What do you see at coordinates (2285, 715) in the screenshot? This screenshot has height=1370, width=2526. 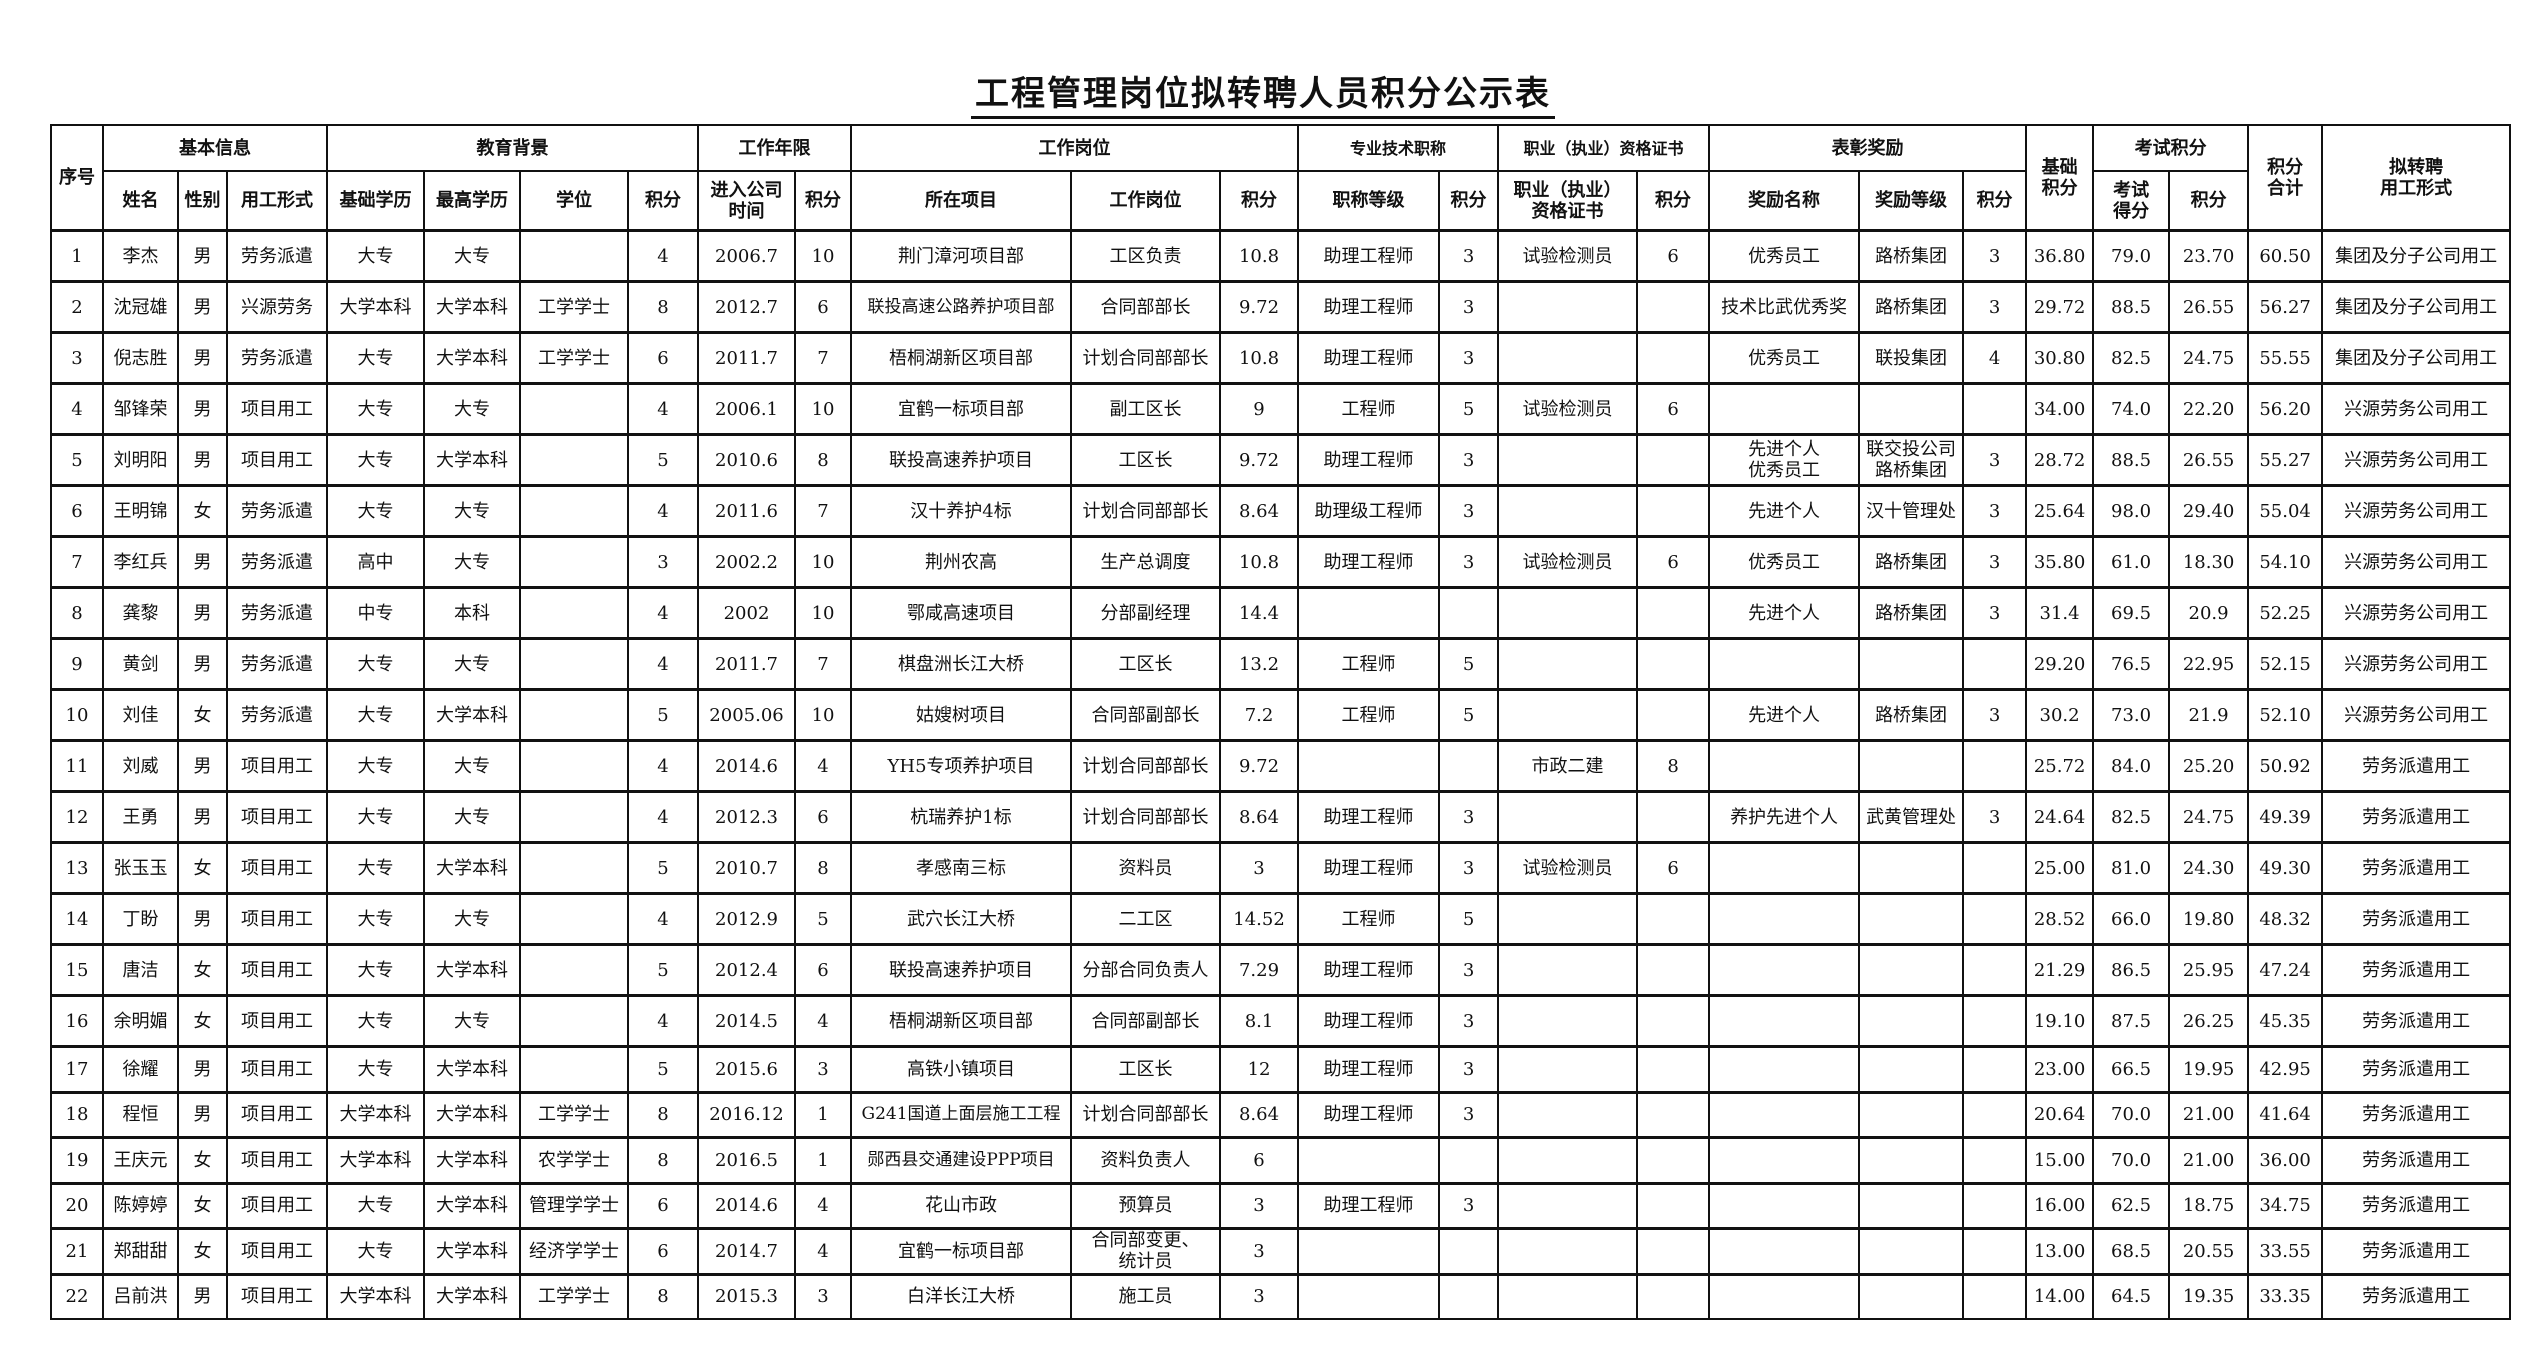 I see `cell-total-score: 52.10` at bounding box center [2285, 715].